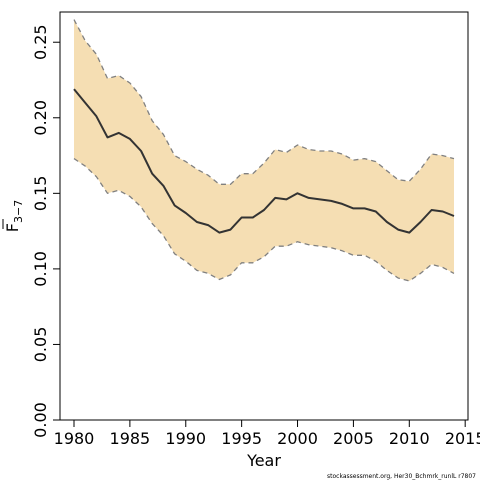 The width and height of the screenshot is (480, 480). What do you see at coordinates (12, 227) in the screenshot?
I see `y-axis-title-main: F` at bounding box center [12, 227].